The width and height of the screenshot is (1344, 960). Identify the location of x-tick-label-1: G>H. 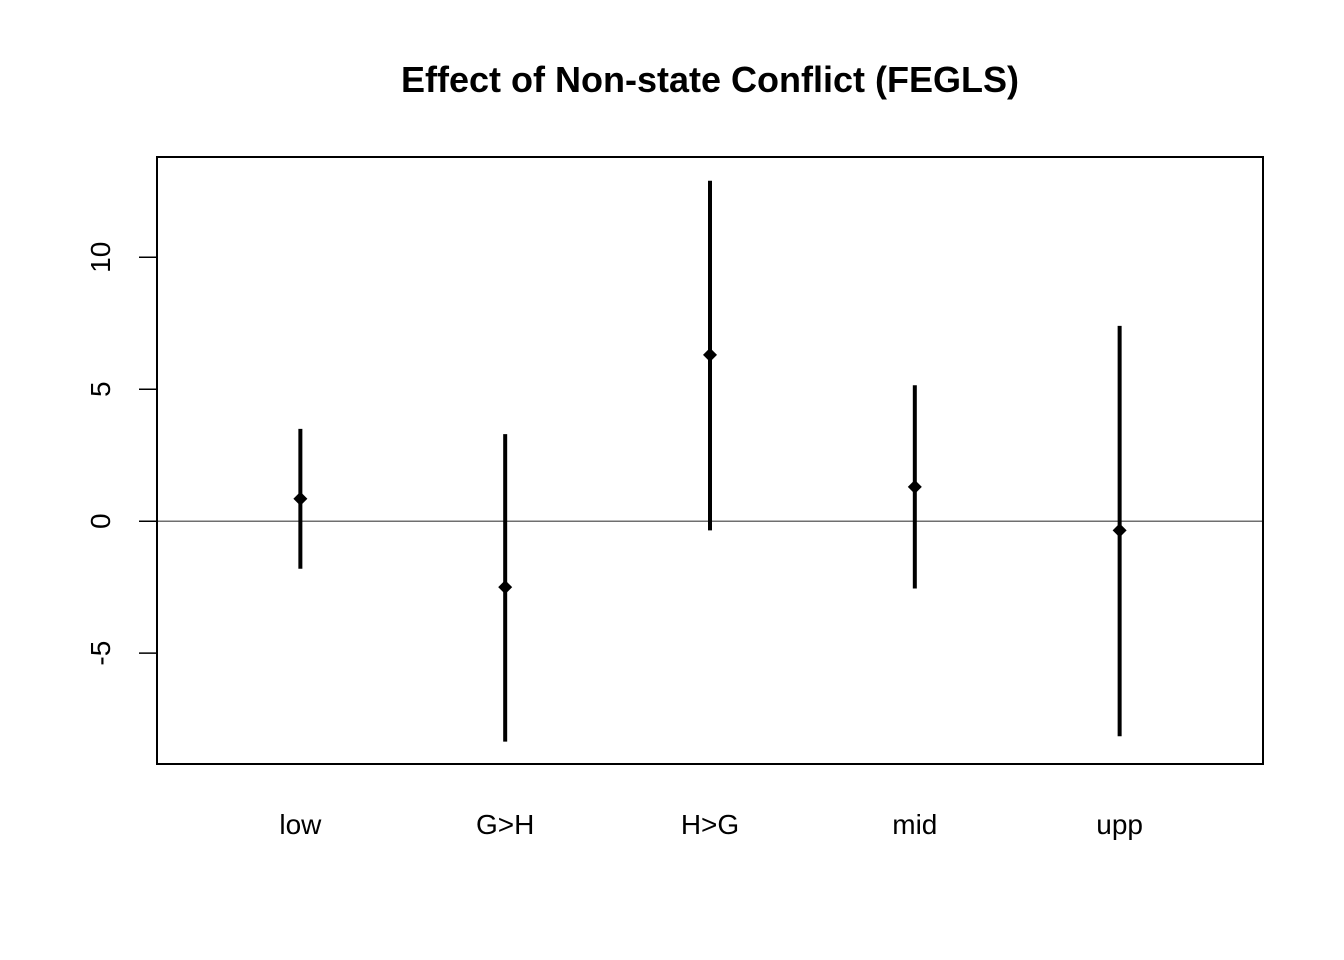
(505, 824).